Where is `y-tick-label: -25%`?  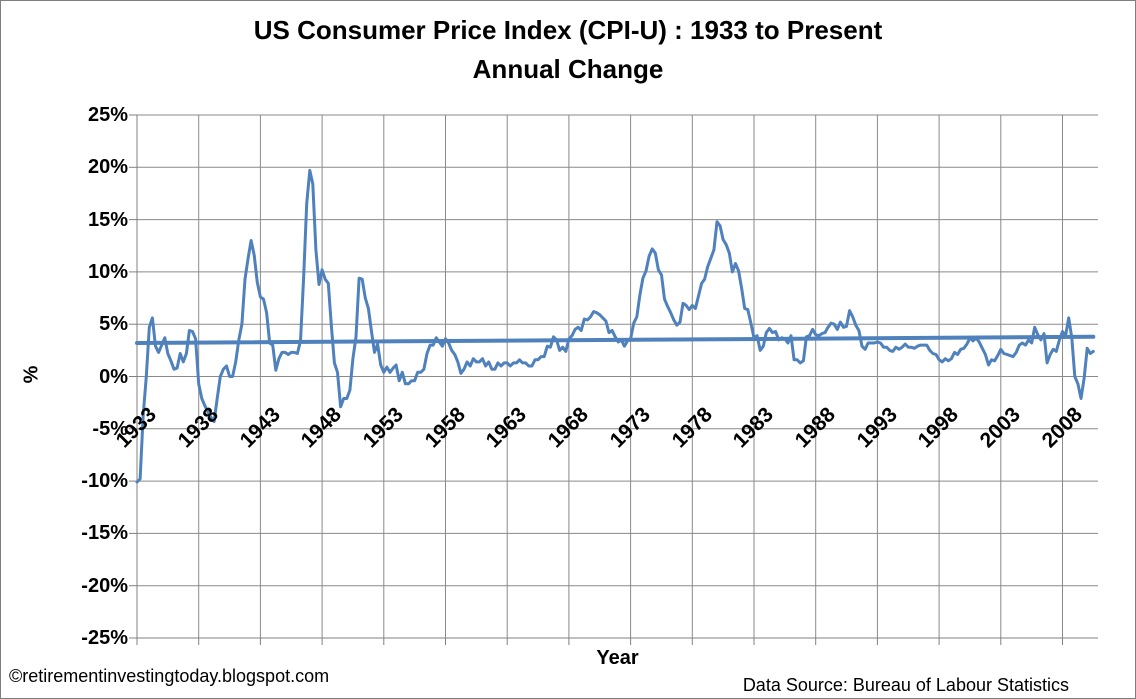
y-tick-label: -25% is located at coordinates (104, 638).